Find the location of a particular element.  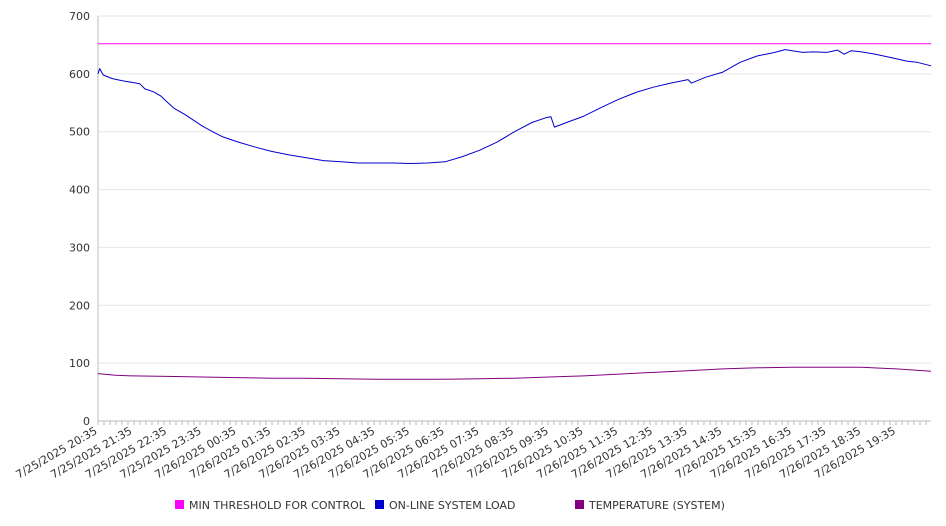

legend-label: ON-LINE SYSTEM LOAD is located at coordinates (452, 505).